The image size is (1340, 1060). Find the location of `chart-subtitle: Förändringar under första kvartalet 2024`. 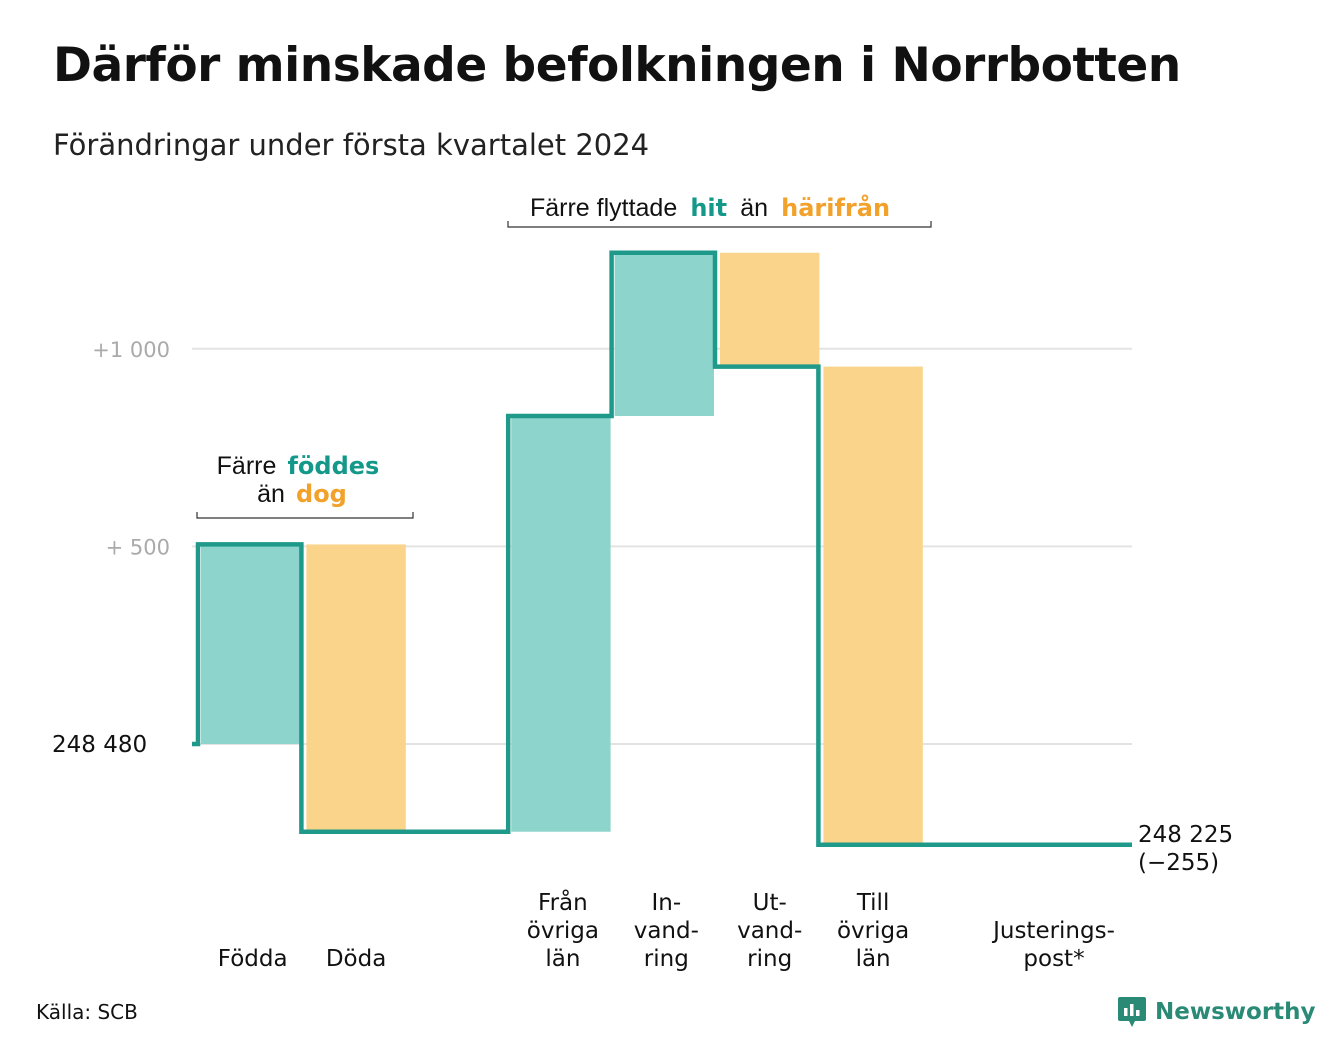

chart-subtitle: Förändringar under första kvartalet 2024 is located at coordinates (351, 145).